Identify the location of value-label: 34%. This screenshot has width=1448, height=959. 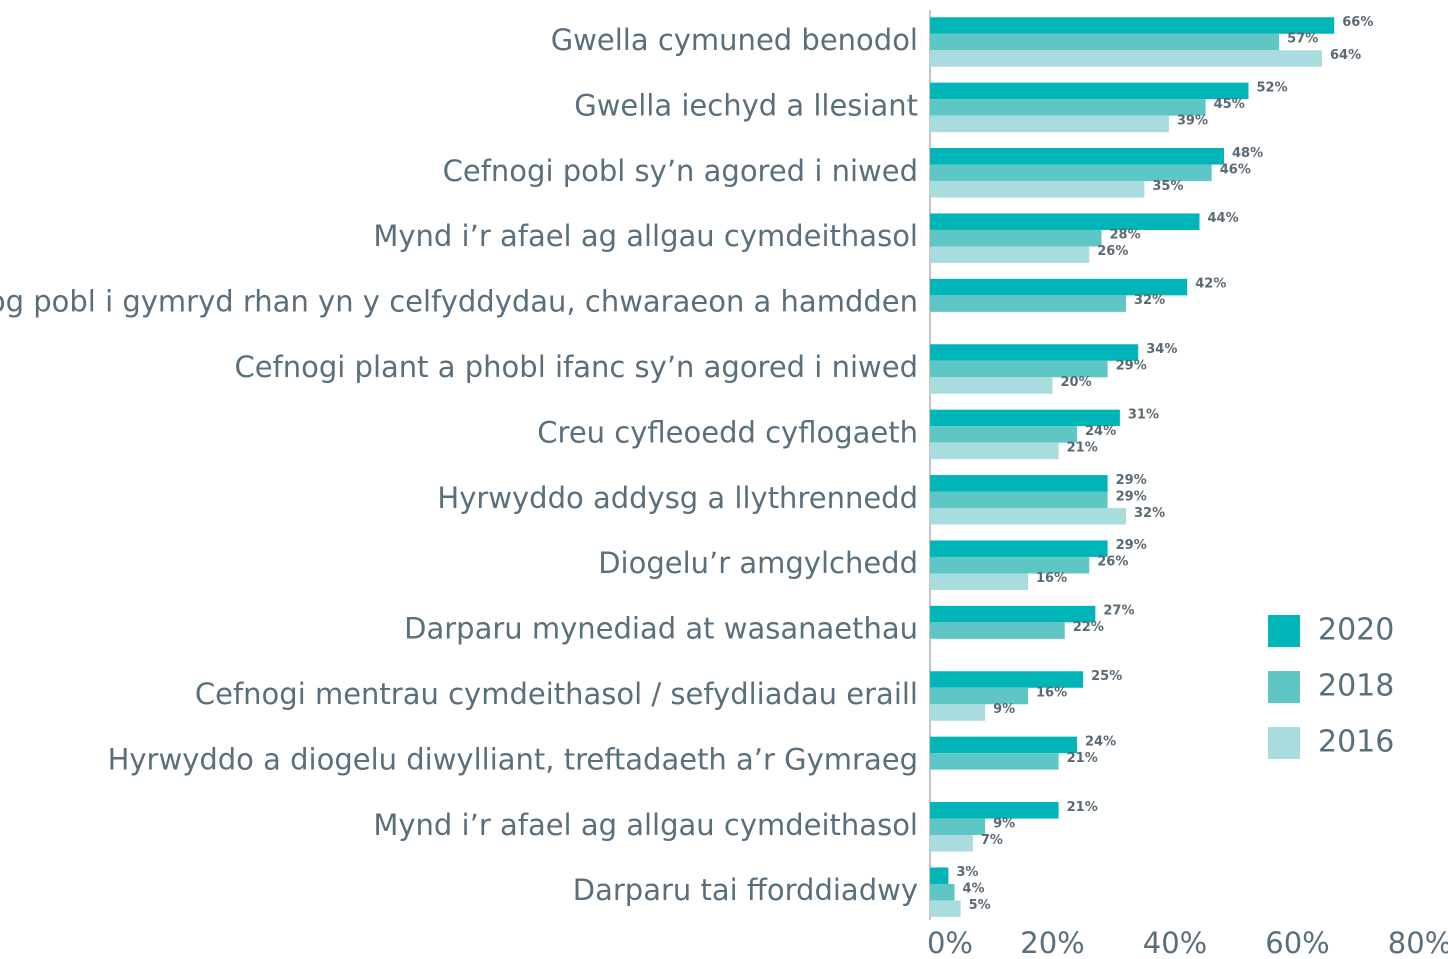
(1161, 349).